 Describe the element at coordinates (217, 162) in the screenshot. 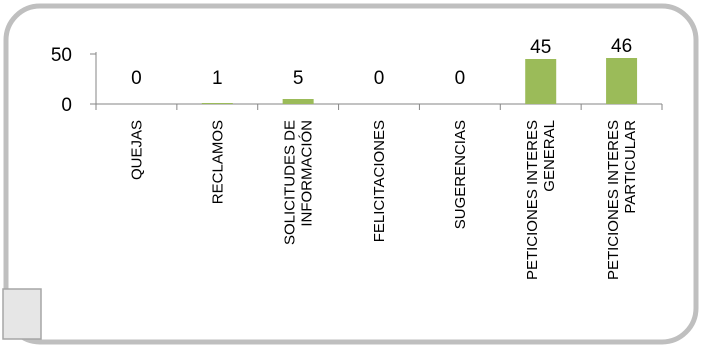

I see `x-tick-label: RECLAMOS` at that location.